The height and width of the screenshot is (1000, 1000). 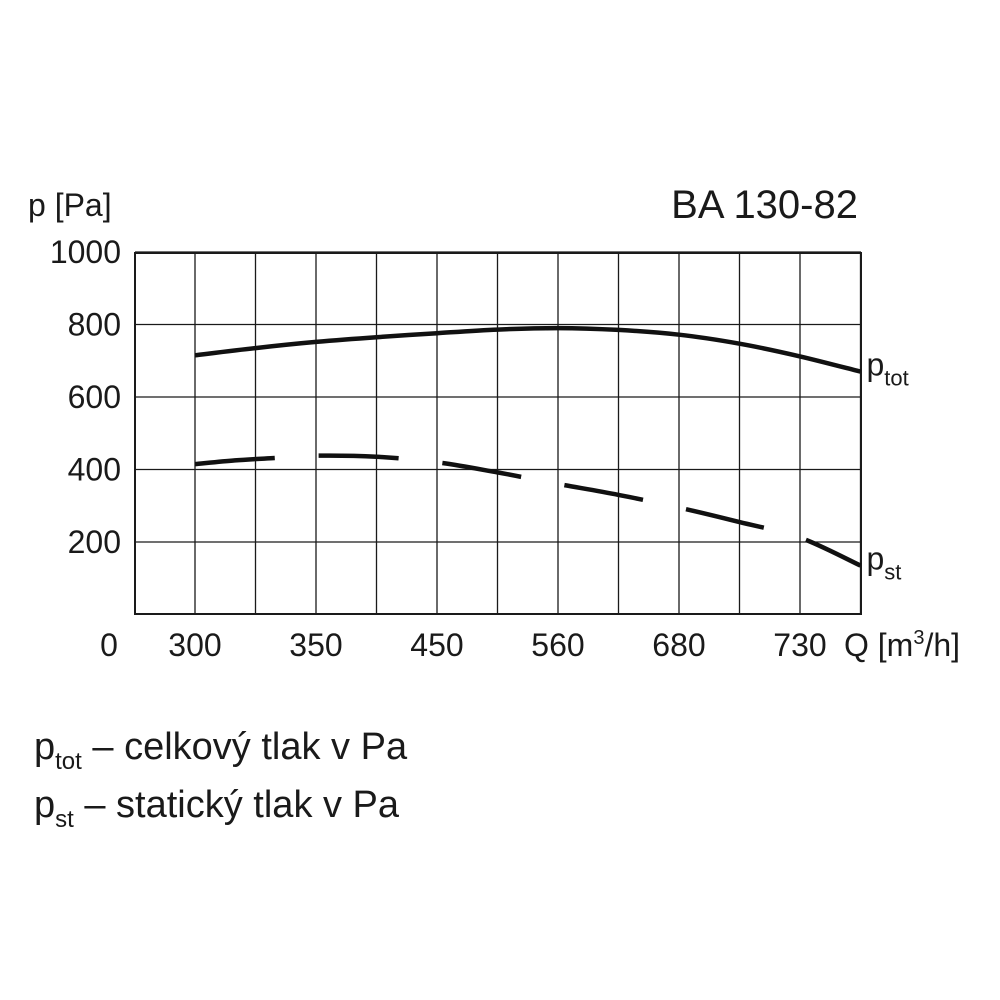 What do you see at coordinates (528, 510) in the screenshot?
I see `series-line-st` at bounding box center [528, 510].